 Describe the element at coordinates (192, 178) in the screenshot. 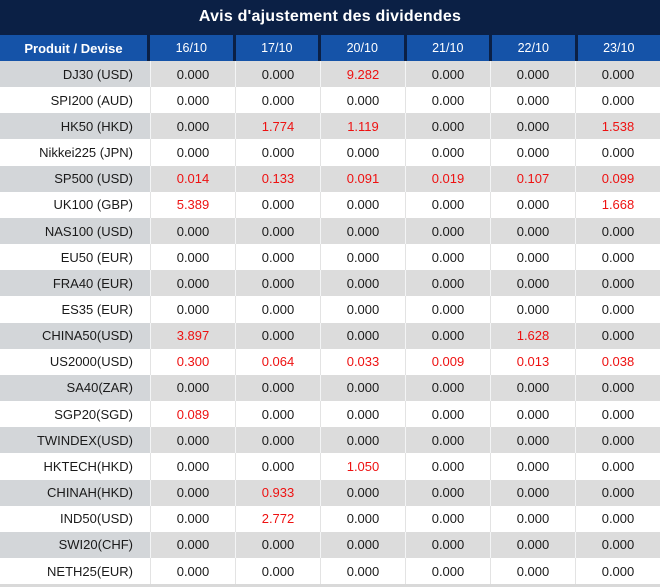

I see `dividend-value: 0.014` at that location.